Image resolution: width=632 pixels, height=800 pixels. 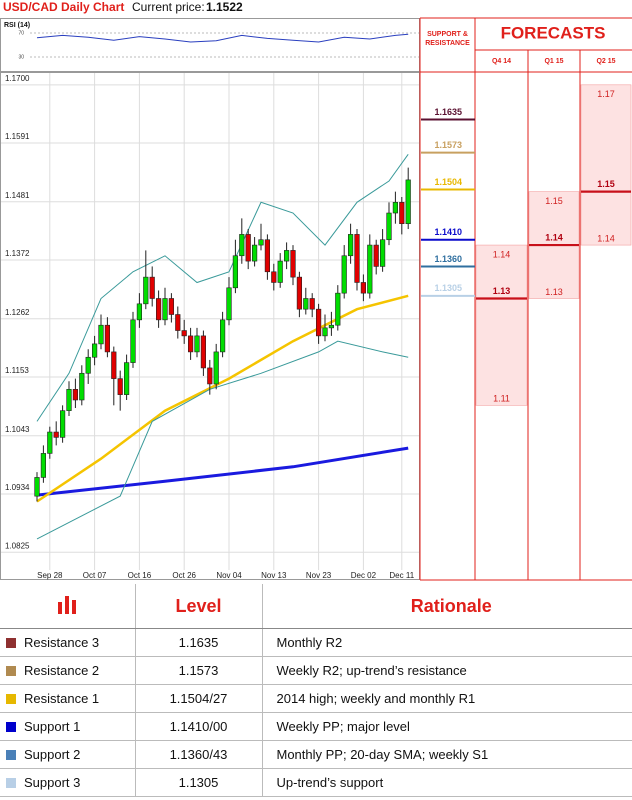 What do you see at coordinates (446, 670) in the screenshot?
I see `rationale-cell: Weekly R2; up-trend’s resistance` at bounding box center [446, 670].